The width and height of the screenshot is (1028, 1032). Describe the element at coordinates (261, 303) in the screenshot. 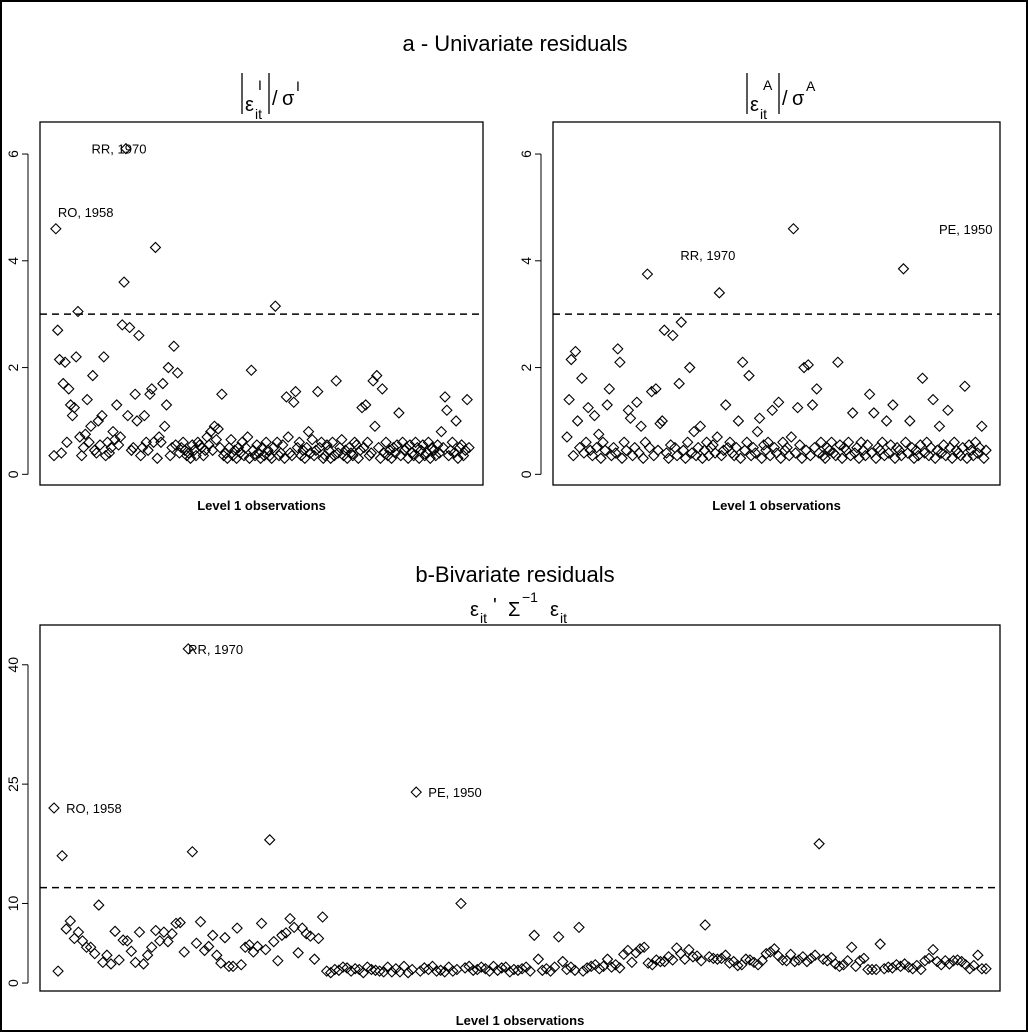

I see `data-points` at that location.